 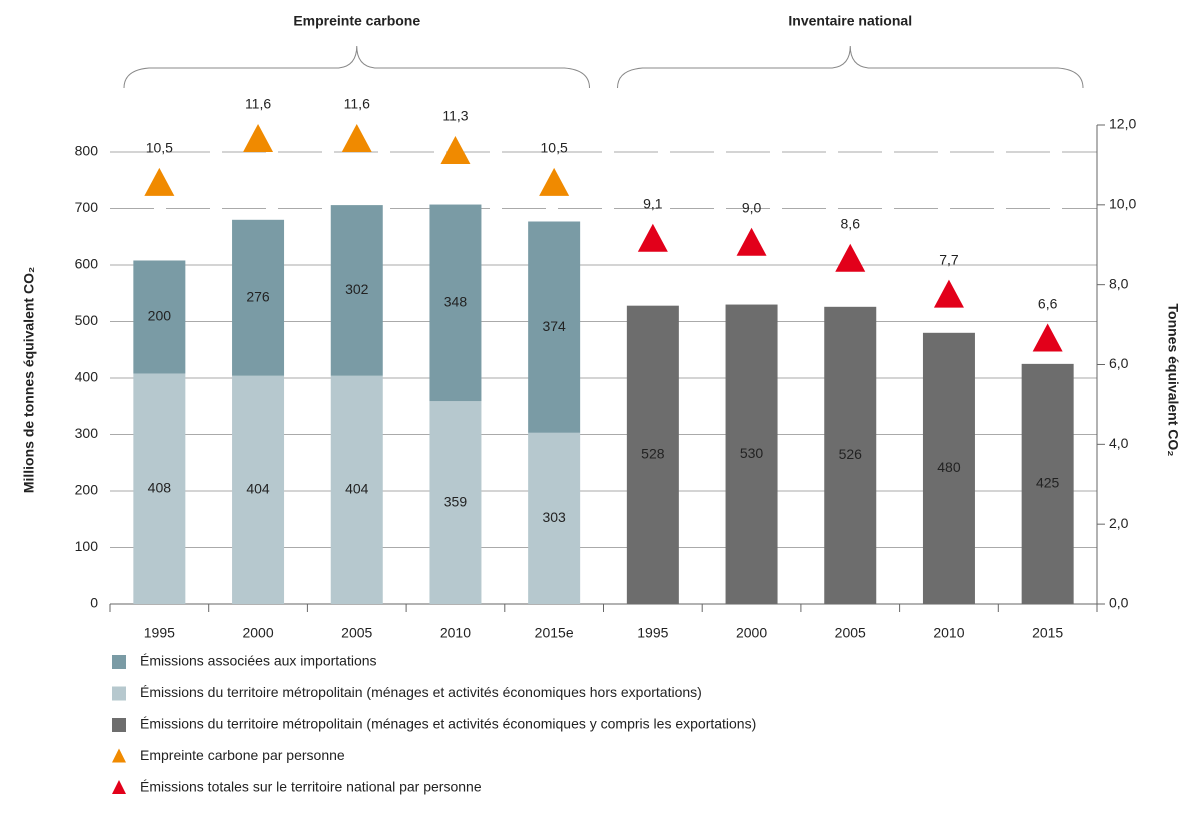 What do you see at coordinates (87, 264) in the screenshot?
I see `y-tick-label: 600` at bounding box center [87, 264].